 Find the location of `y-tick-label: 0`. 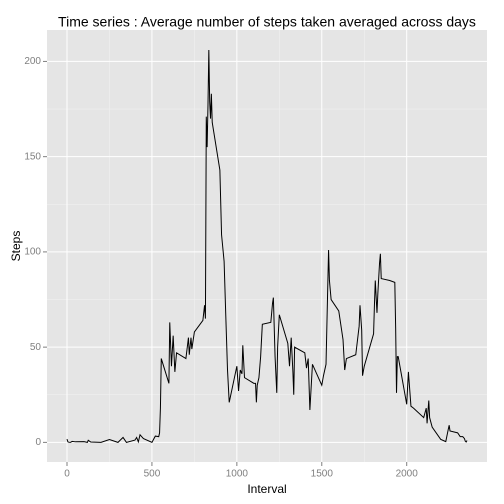

y-tick-label: 0 is located at coordinates (38, 442).